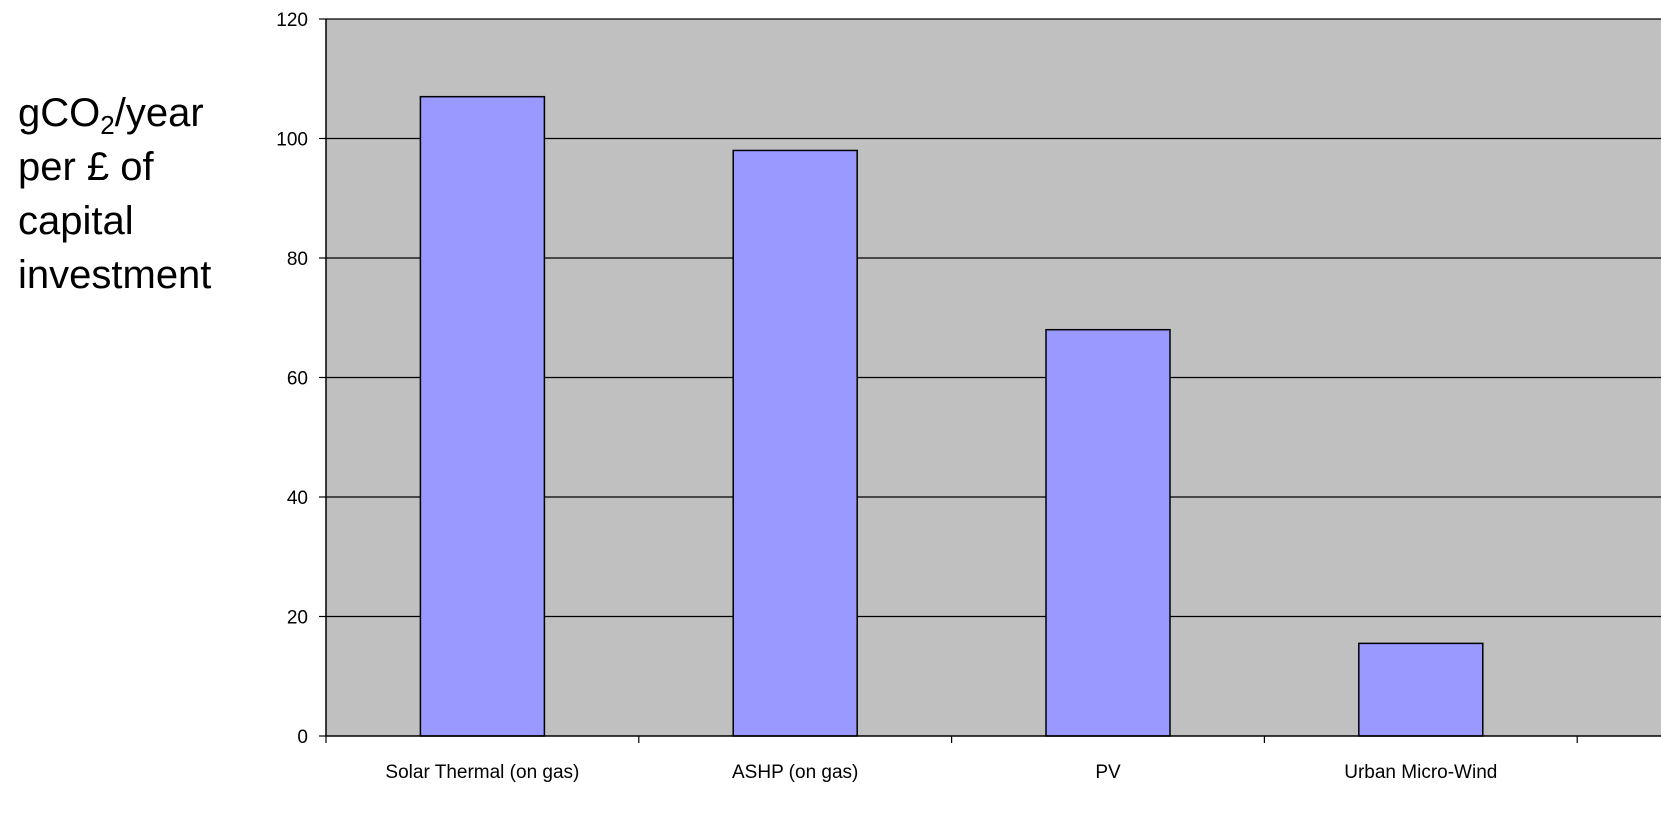 The height and width of the screenshot is (832, 1661). I want to click on y-tick-label: 120, so click(292, 20).